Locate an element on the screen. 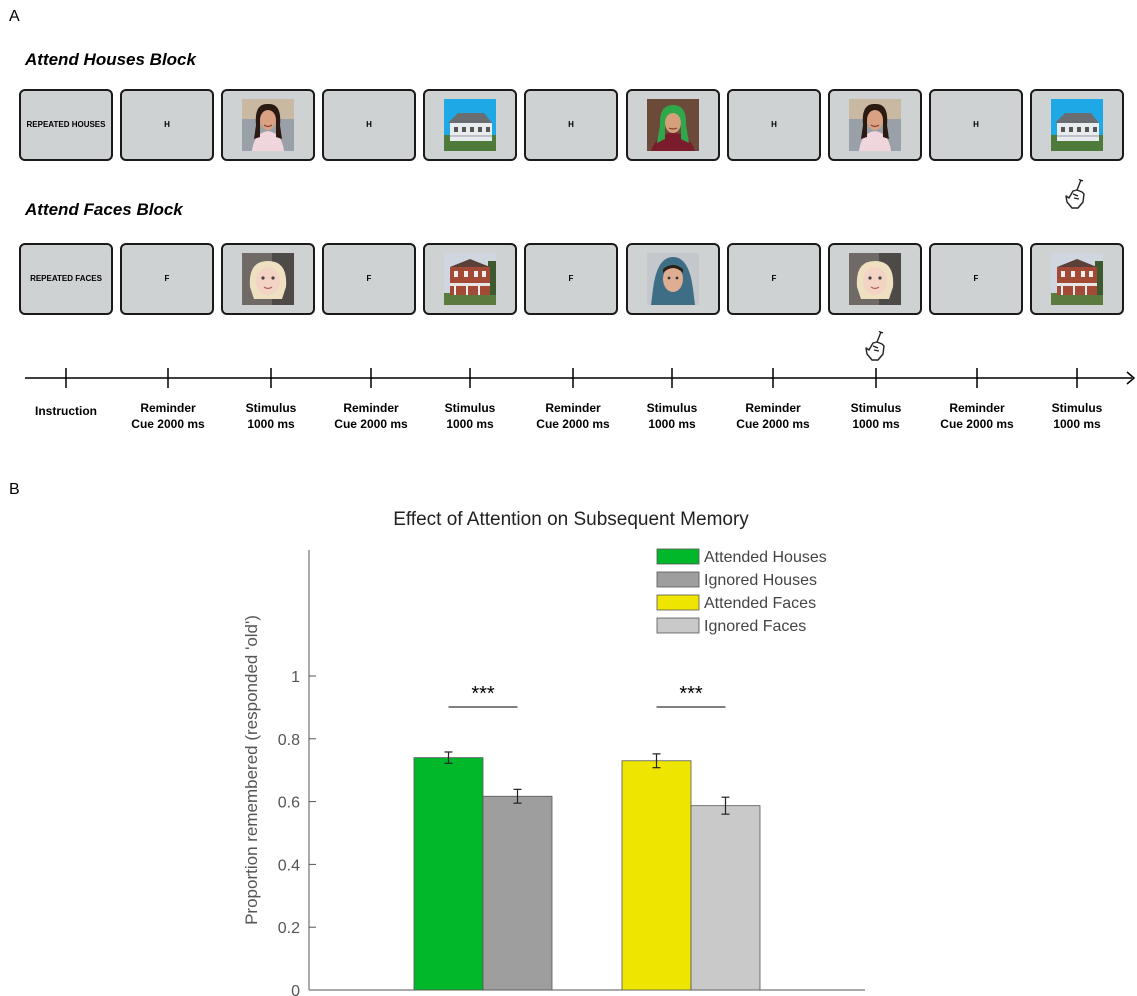 The height and width of the screenshot is (996, 1137). house-white-icon is located at coordinates (1077, 125).